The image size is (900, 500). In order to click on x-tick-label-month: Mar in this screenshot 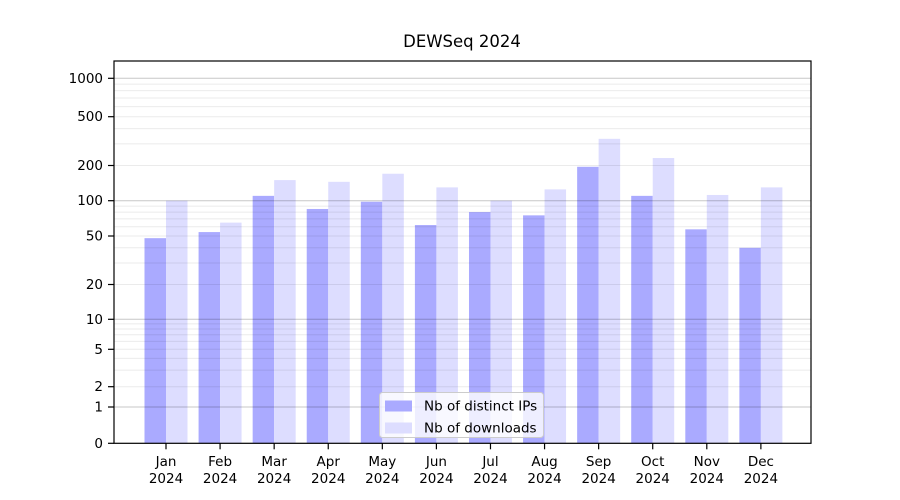, I will do `click(274, 462)`.